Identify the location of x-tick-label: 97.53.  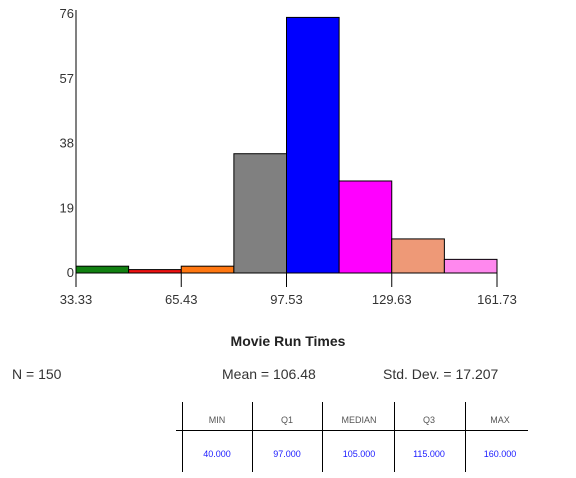
(286, 299).